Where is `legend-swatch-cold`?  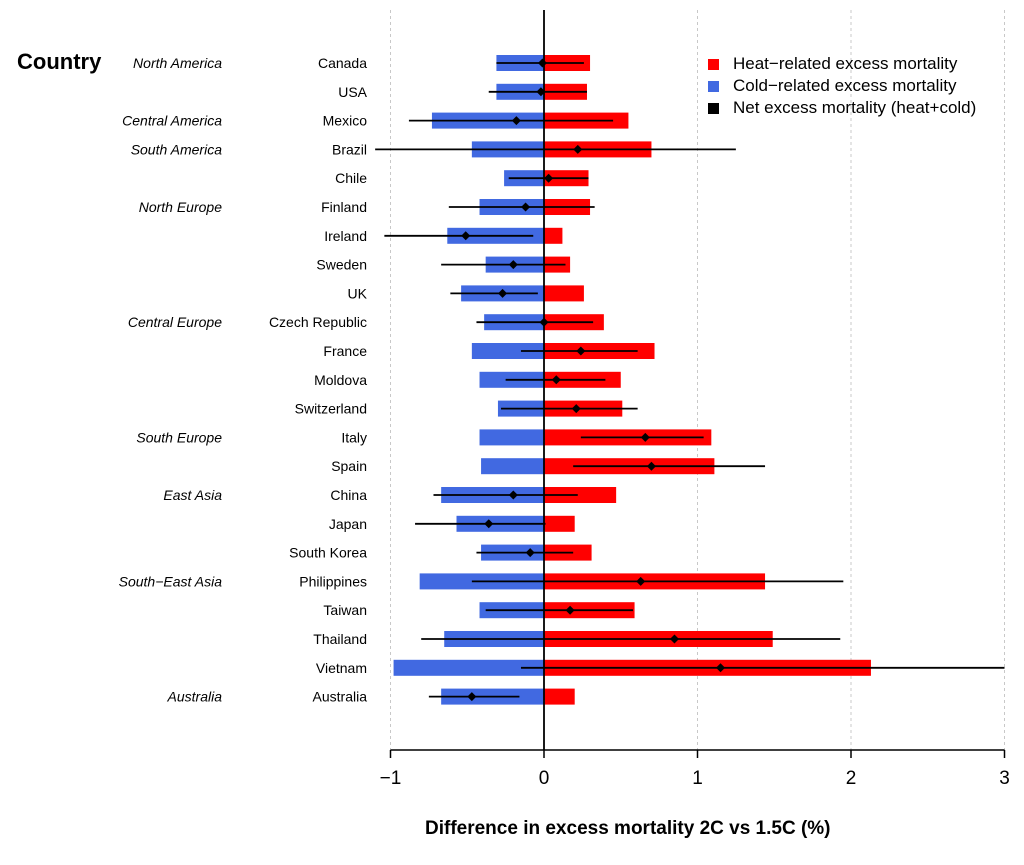
legend-swatch-cold is located at coordinates (713, 86).